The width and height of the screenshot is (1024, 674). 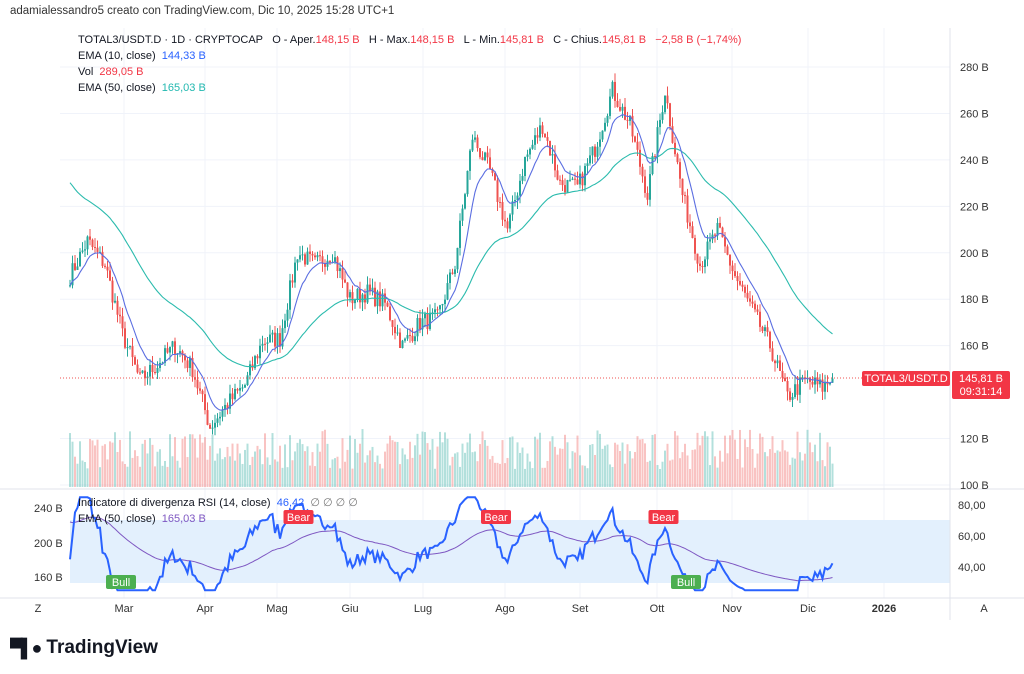 What do you see at coordinates (48, 509) in the screenshot?
I see `rsi-left-tick: 240 B` at bounding box center [48, 509].